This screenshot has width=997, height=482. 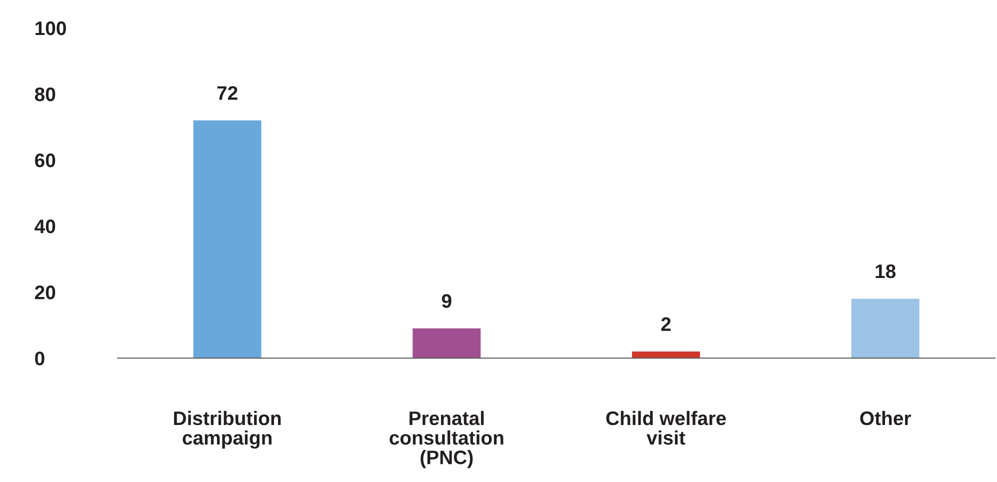 What do you see at coordinates (45, 293) in the screenshot?
I see `y-tick-label: 20` at bounding box center [45, 293].